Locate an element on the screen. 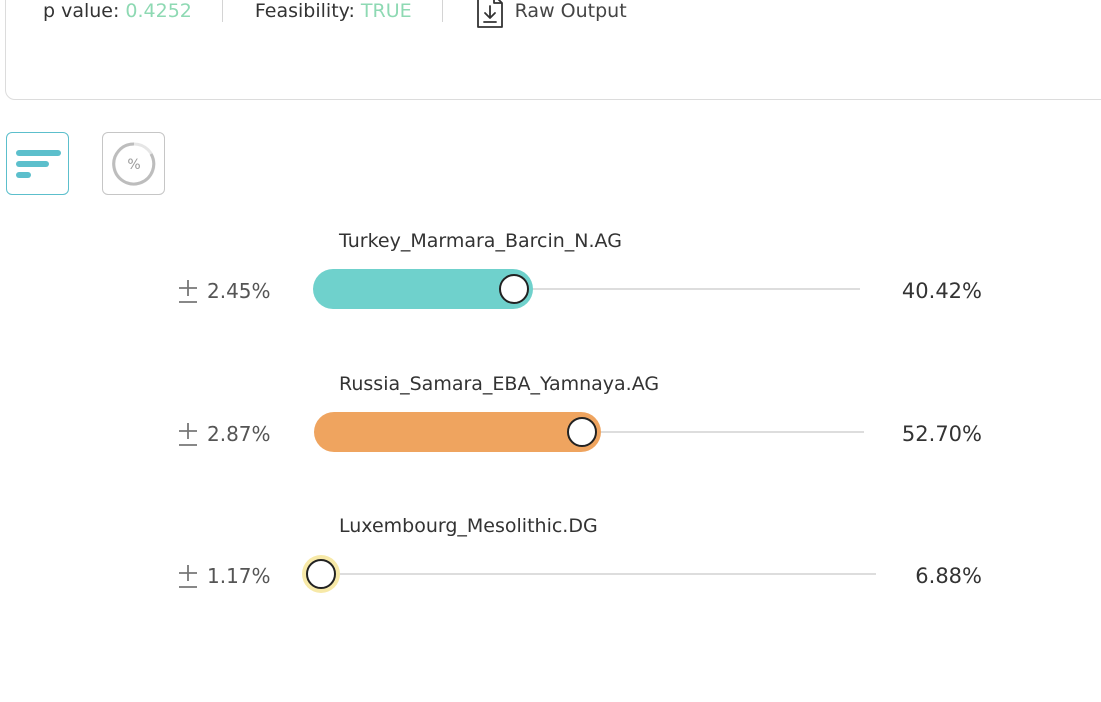 Image resolution: width=1101 pixels, height=702 pixels. error-value: 2.87% is located at coordinates (239, 434).